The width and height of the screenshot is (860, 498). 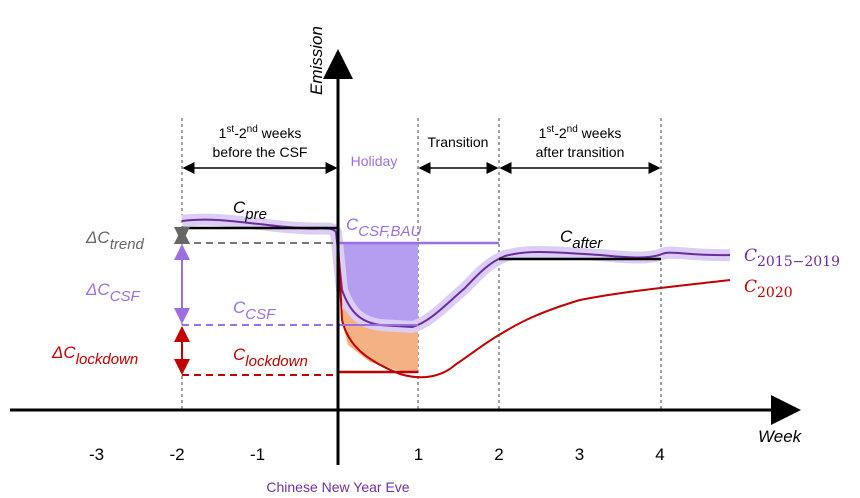 What do you see at coordinates (581, 239) in the screenshot?
I see `after-level-label: Cafter` at bounding box center [581, 239].